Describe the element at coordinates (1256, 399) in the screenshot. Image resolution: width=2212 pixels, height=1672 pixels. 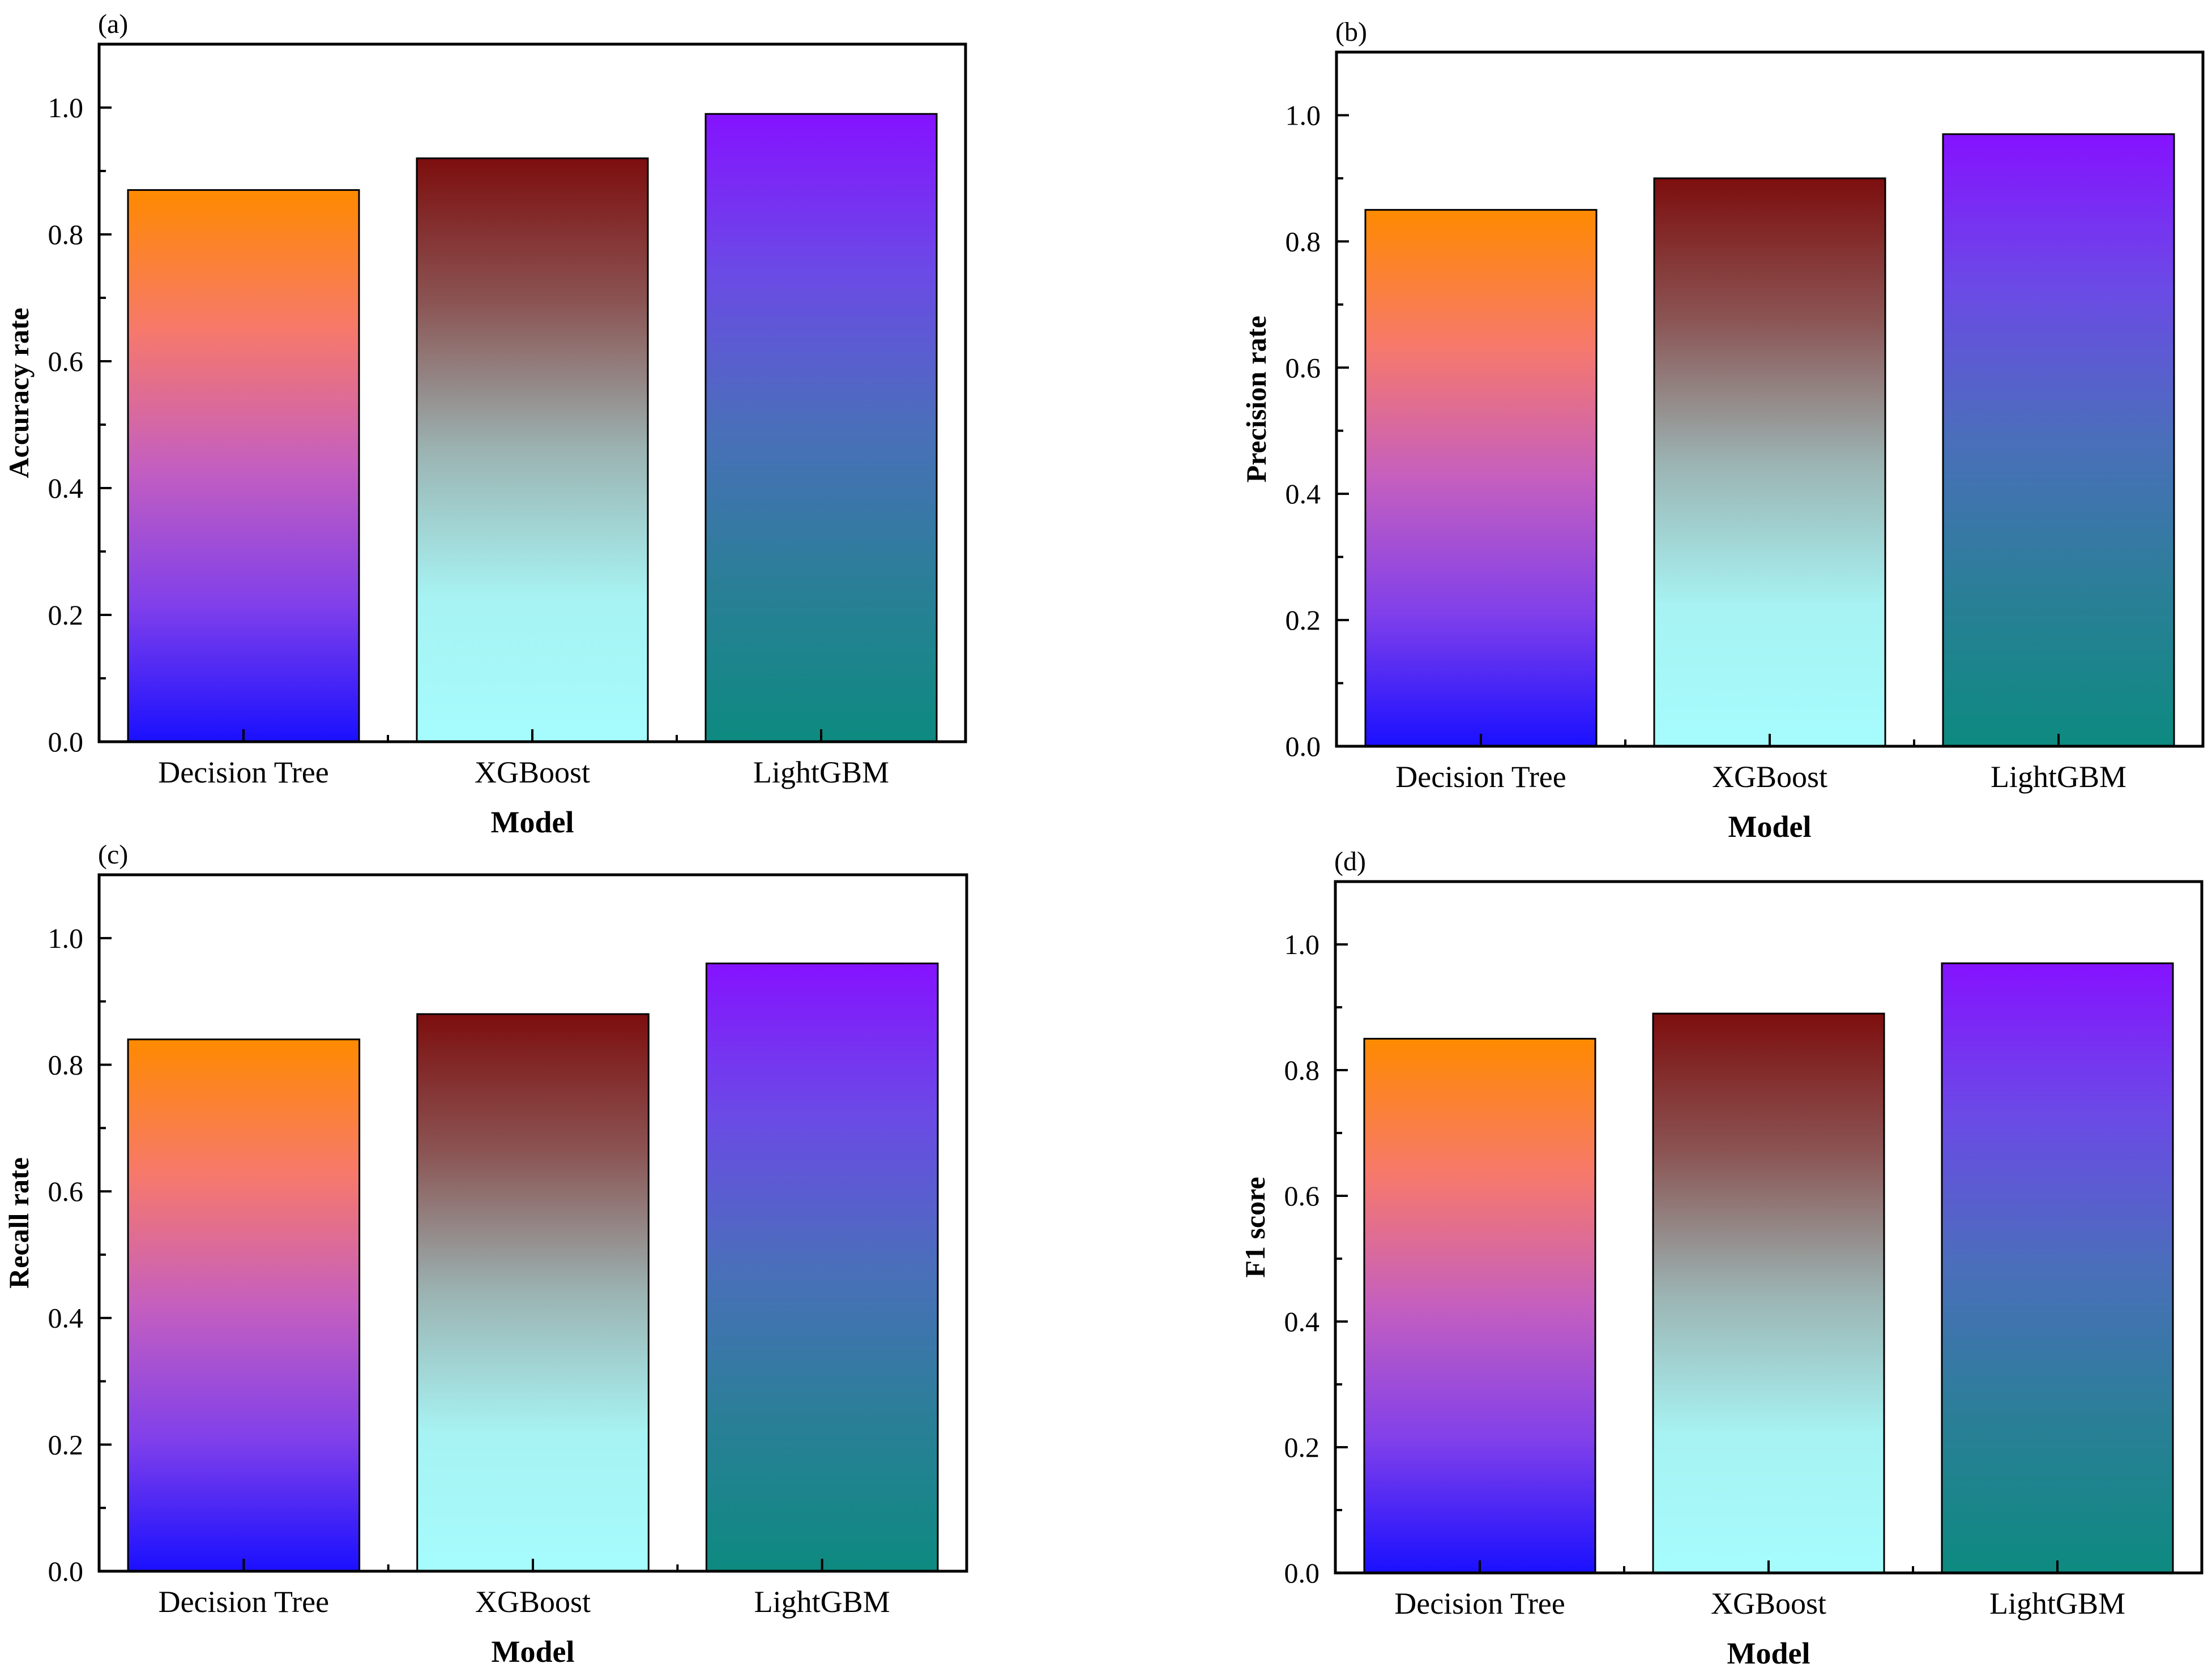
I see `y-axis-title: Precision rate` at that location.